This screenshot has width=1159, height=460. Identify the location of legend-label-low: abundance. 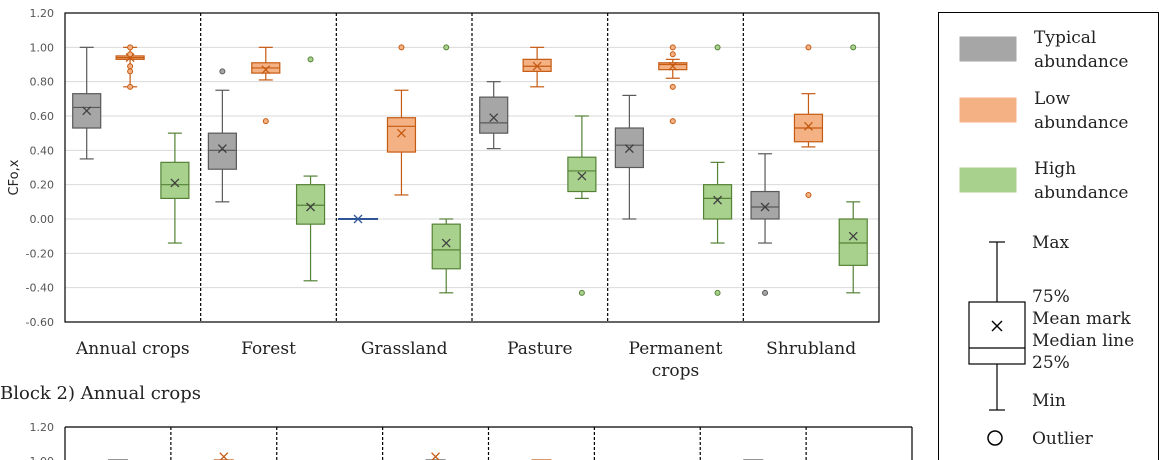
(1081, 123).